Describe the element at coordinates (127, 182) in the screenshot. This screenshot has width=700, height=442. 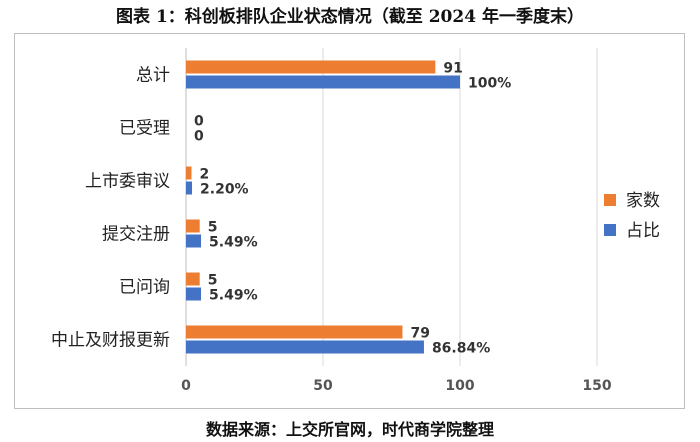
I see `category-label: 上市委审议` at that location.